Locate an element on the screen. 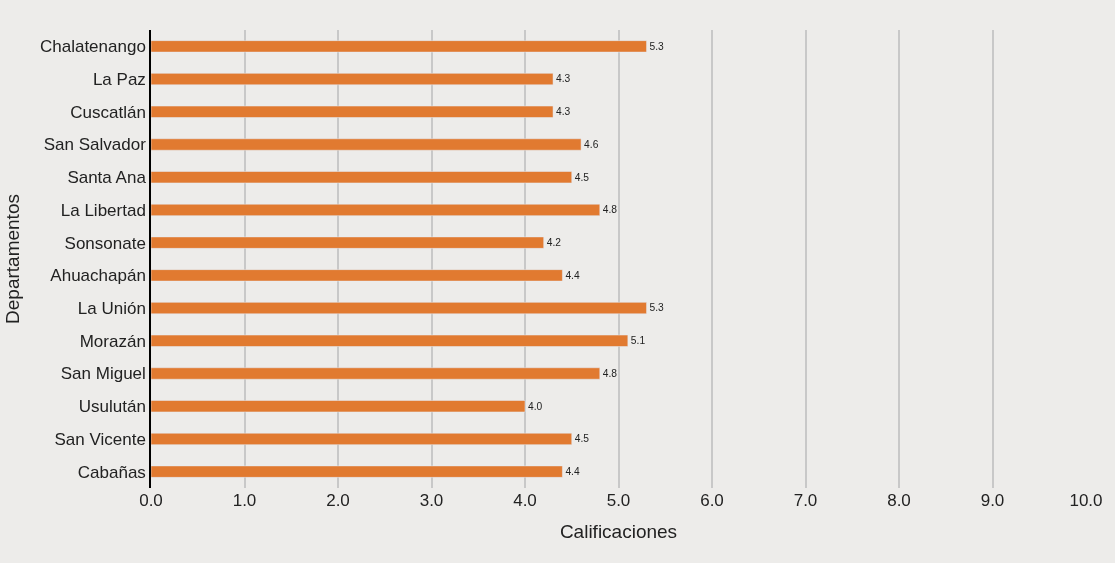  y-tick-label: Usulután is located at coordinates (112, 407).